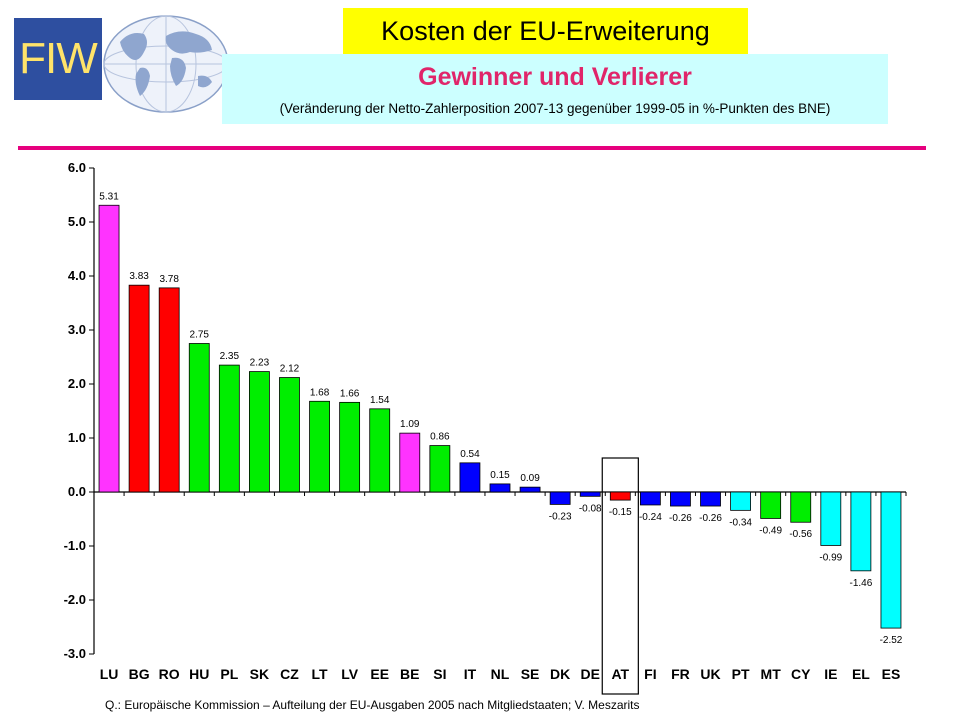 The height and width of the screenshot is (720, 960). I want to click on bar-nl, so click(500, 488).